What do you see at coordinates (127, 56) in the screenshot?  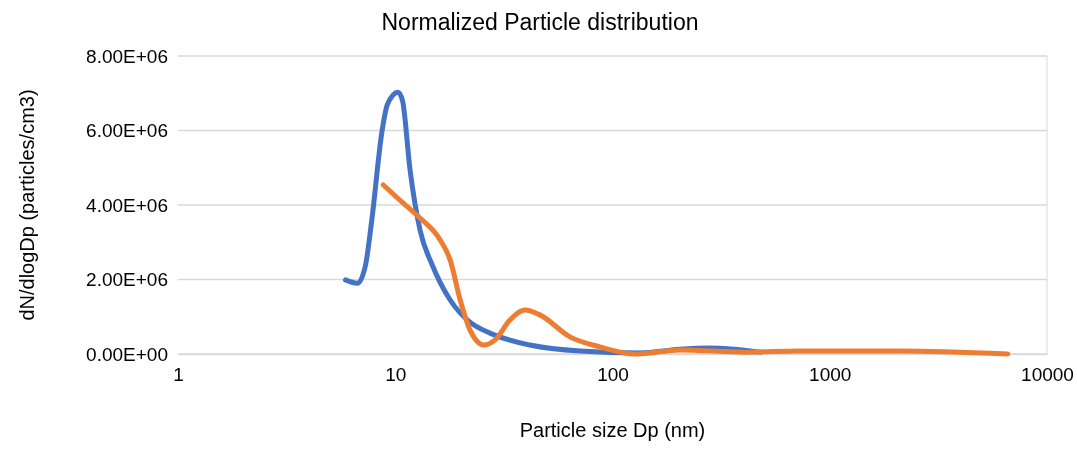 I see `y-tick-label: 8.00E+06` at bounding box center [127, 56].